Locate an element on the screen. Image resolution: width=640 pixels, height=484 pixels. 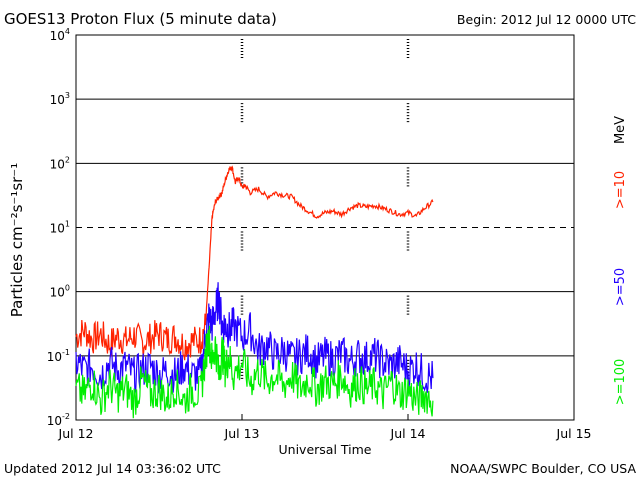
x-tick-label: Jul 15 is located at coordinates (574, 433).